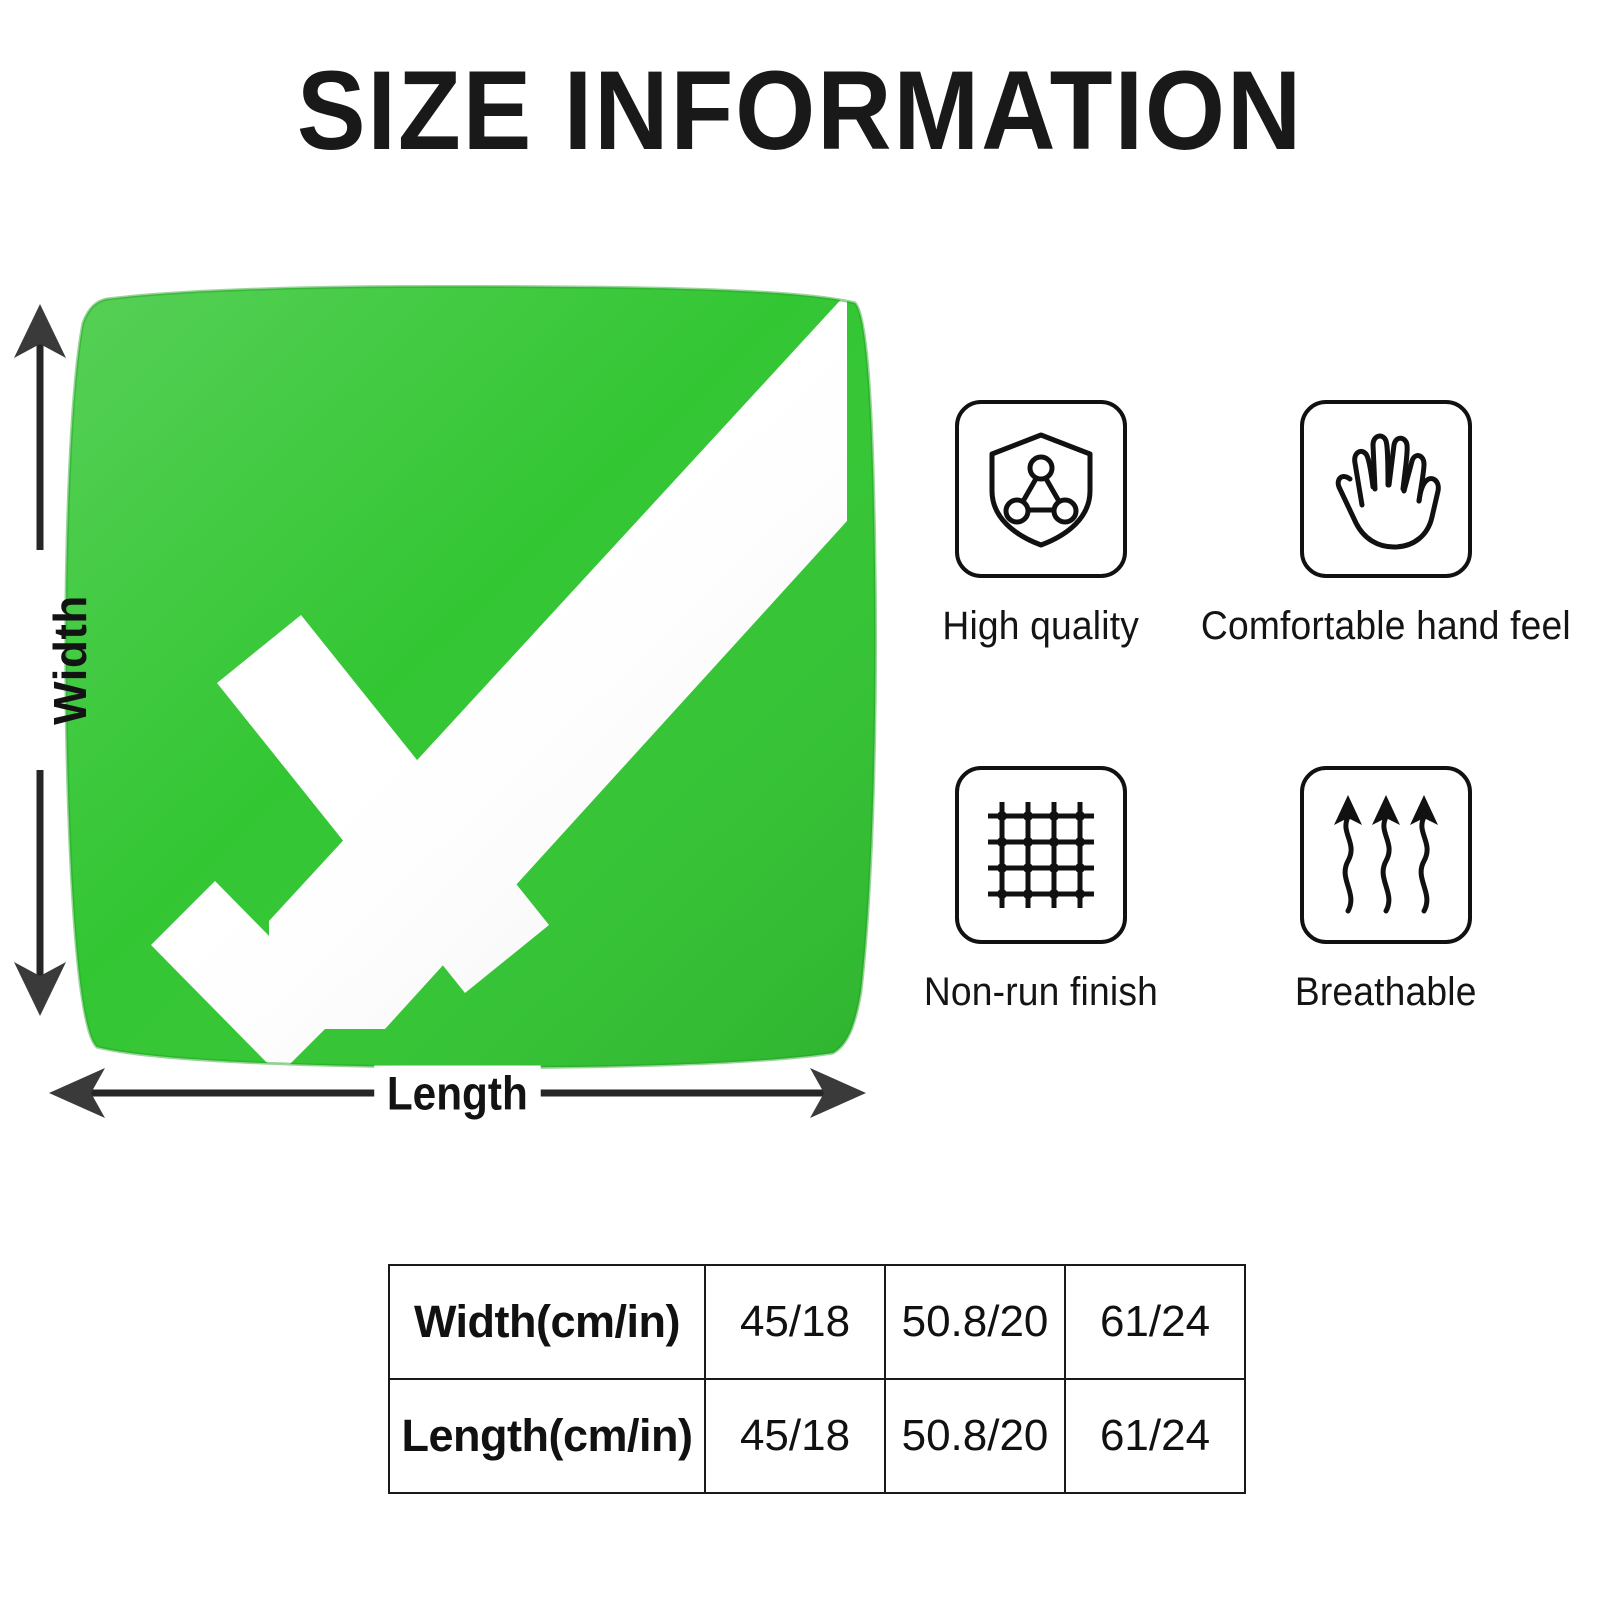 Image resolution: width=1600 pixels, height=1600 pixels. I want to click on feature-item-non-run-finish: Non-run finish, so click(1041, 928).